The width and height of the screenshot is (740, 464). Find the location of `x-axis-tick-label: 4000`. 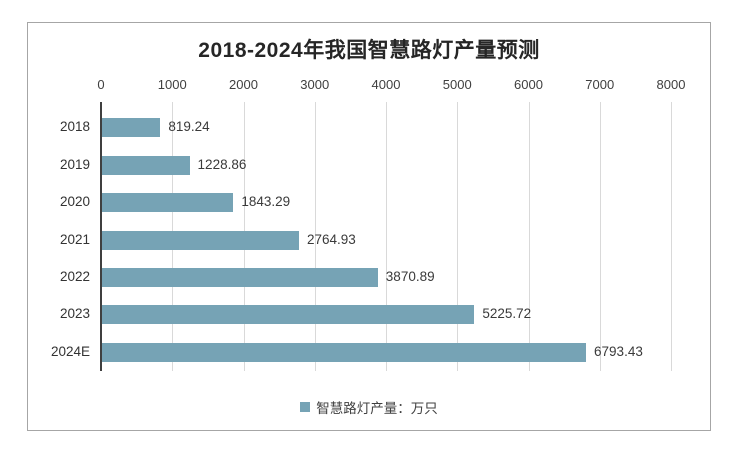

x-axis-tick-label: 4000 is located at coordinates (386, 84).